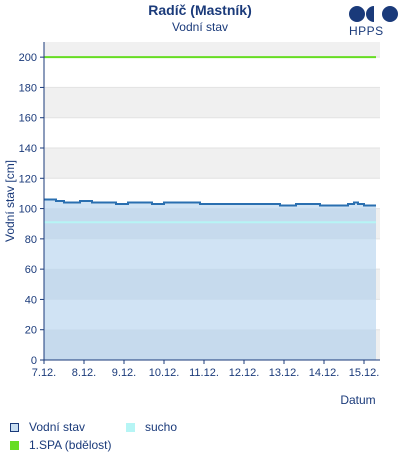 Image resolution: width=400 pixels, height=460 pixels. I want to click on y-tick-label: 180, so click(28, 88).